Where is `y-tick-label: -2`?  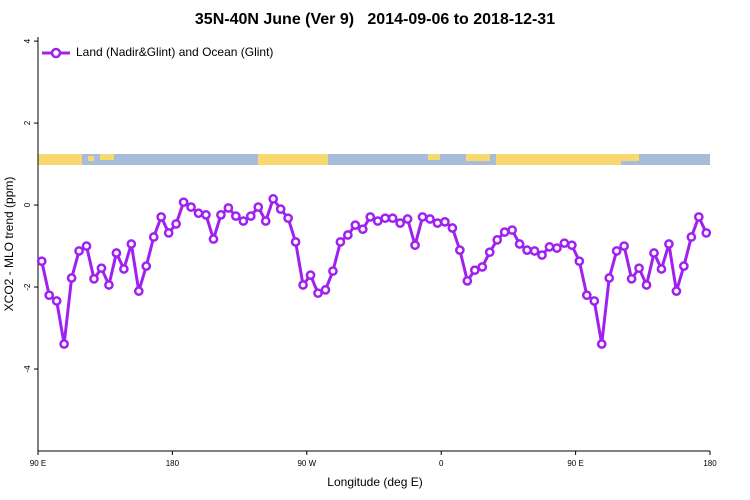
y-tick-label: -2 is located at coordinates (27, 287).